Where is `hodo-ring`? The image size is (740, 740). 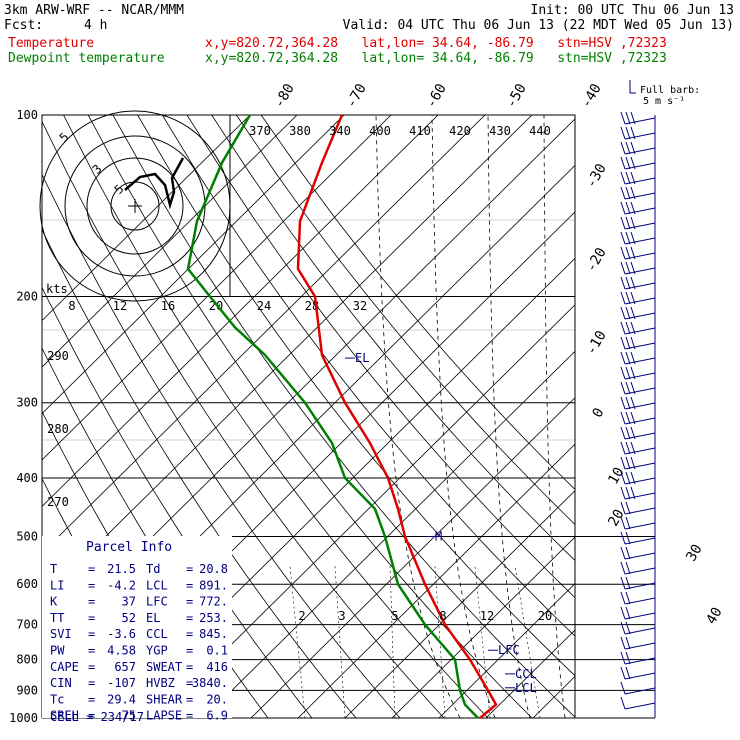 hodo-ring is located at coordinates (135, 206).